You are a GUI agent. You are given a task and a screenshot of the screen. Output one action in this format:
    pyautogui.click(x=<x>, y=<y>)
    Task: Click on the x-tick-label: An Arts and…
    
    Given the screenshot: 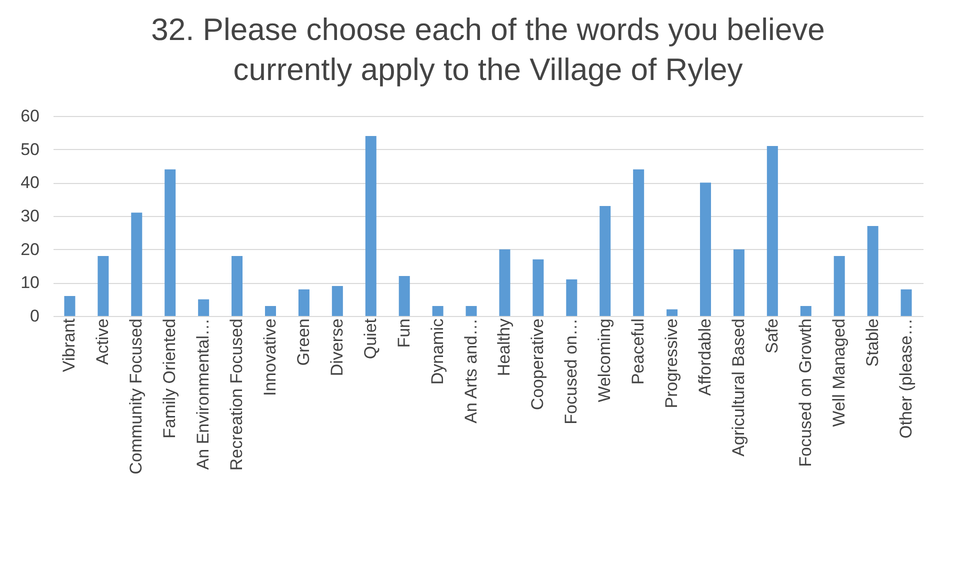 What is the action you would take?
    pyautogui.click(x=470, y=371)
    